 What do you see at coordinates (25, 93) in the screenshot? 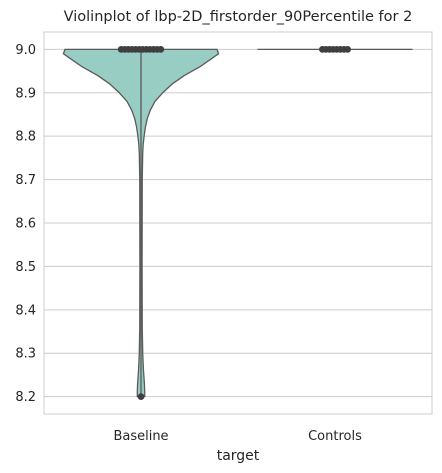
I see `y-tick-label: 8.9` at bounding box center [25, 93].